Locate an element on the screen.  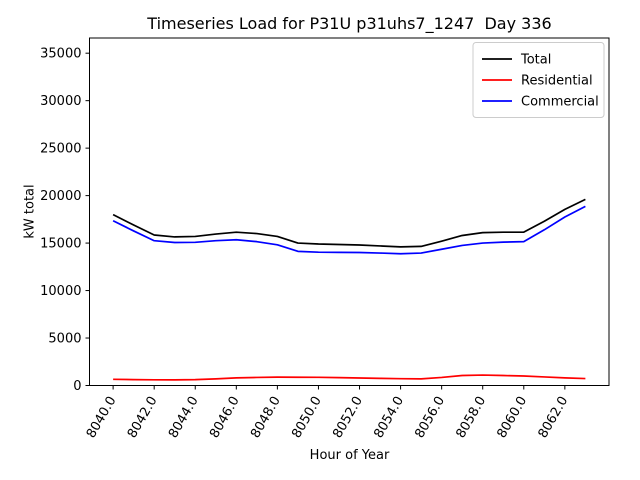
x-tick-label: 8040.0 is located at coordinates (102, 417).